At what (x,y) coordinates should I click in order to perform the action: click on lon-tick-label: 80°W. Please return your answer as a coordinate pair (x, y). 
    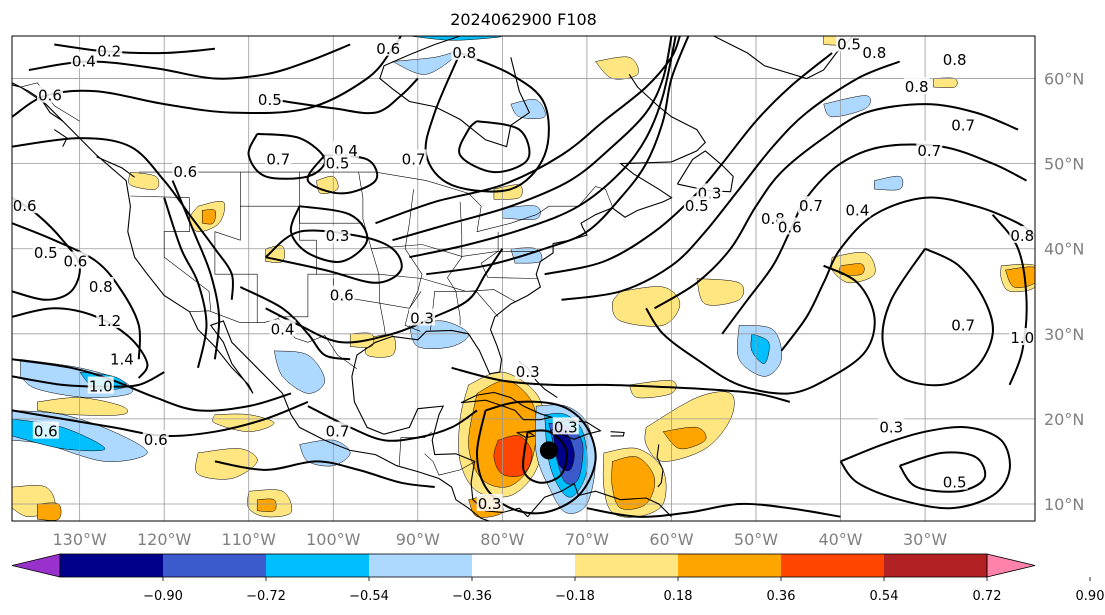
    Looking at the image, I should click on (502, 539).